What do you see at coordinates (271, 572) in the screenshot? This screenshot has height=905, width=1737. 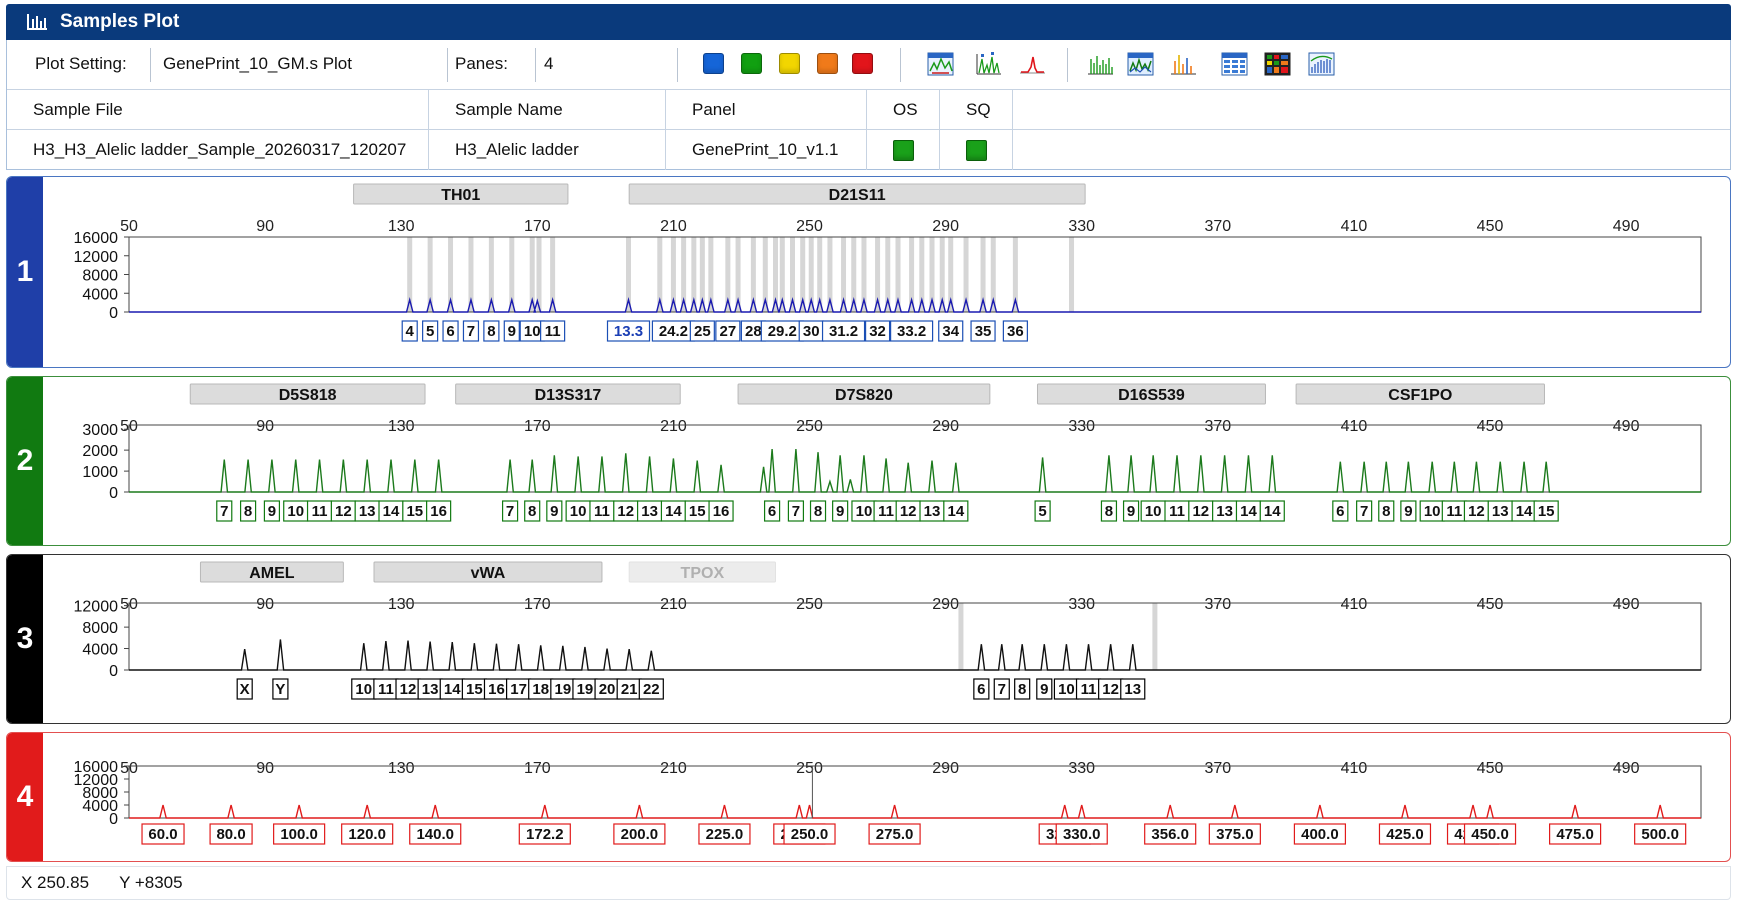 I see `marker-amel: AMEL` at bounding box center [271, 572].